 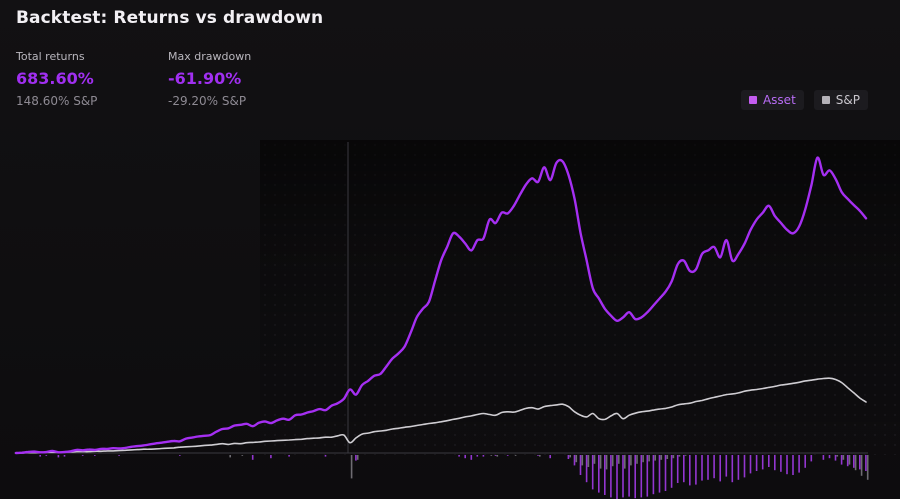 I want to click on legend-item-sp: S&P, so click(x=840, y=100).